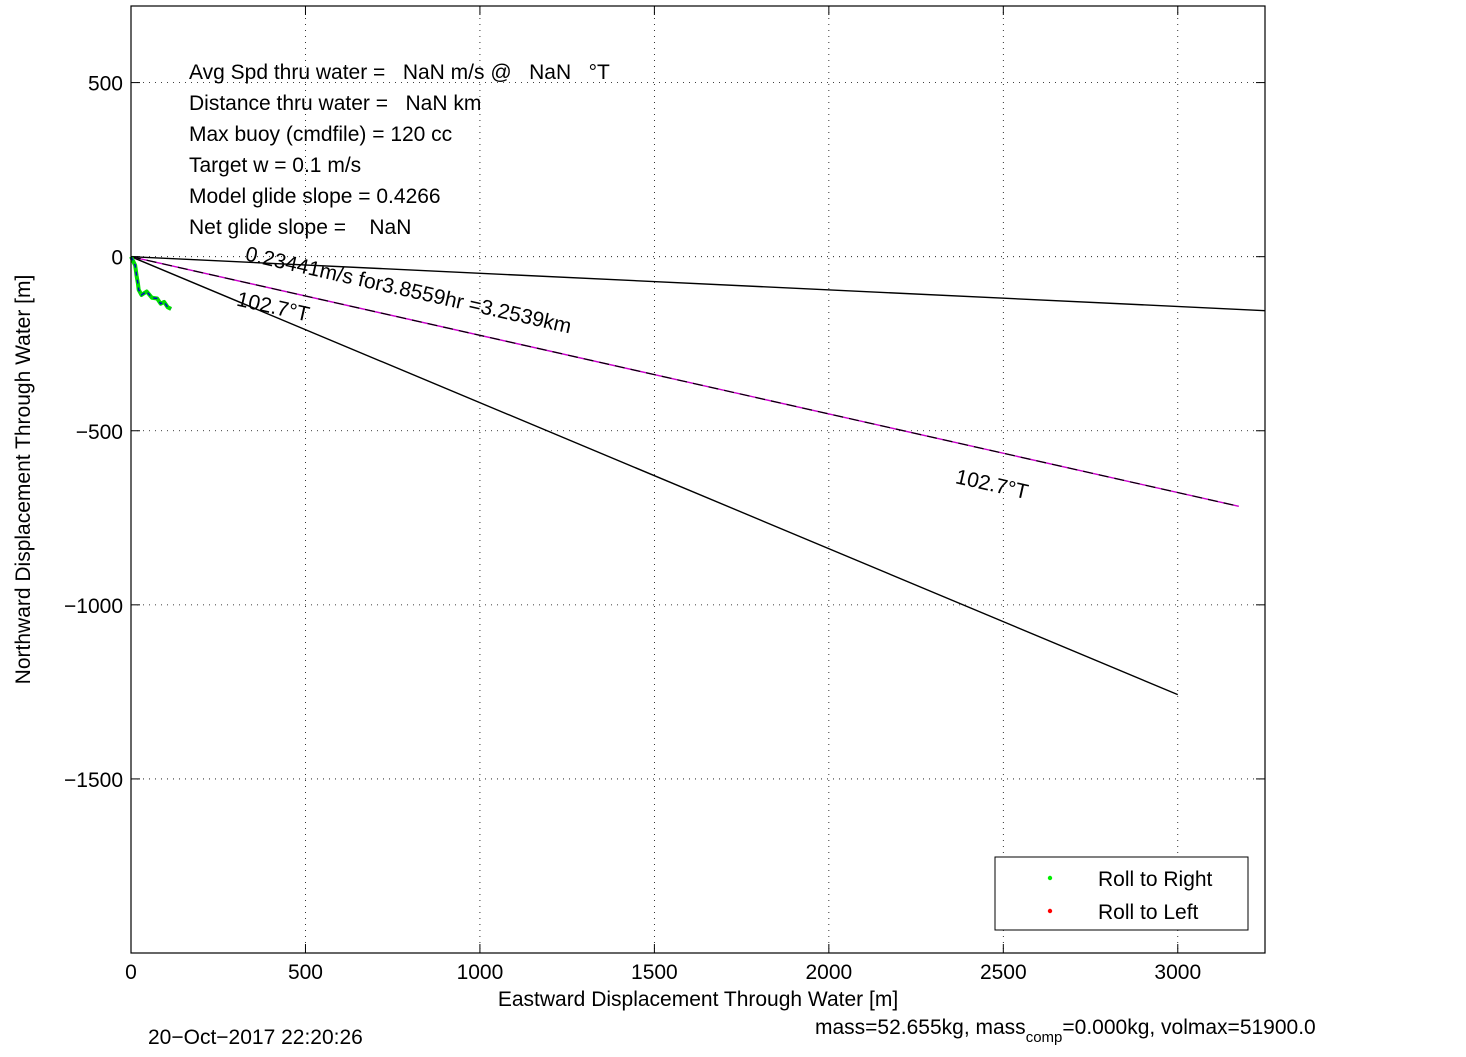 The width and height of the screenshot is (1466, 1057). Describe the element at coordinates (1189, 1027) in the screenshot. I see `mass-suffix: =0.000kg, volmax=51900.0` at that location.